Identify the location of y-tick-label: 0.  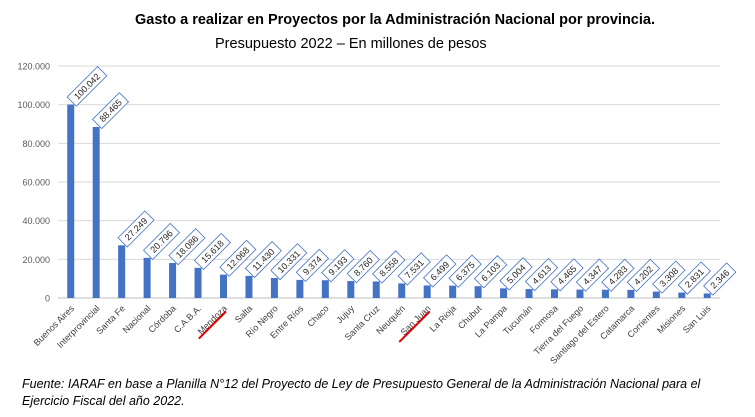
(47, 299).